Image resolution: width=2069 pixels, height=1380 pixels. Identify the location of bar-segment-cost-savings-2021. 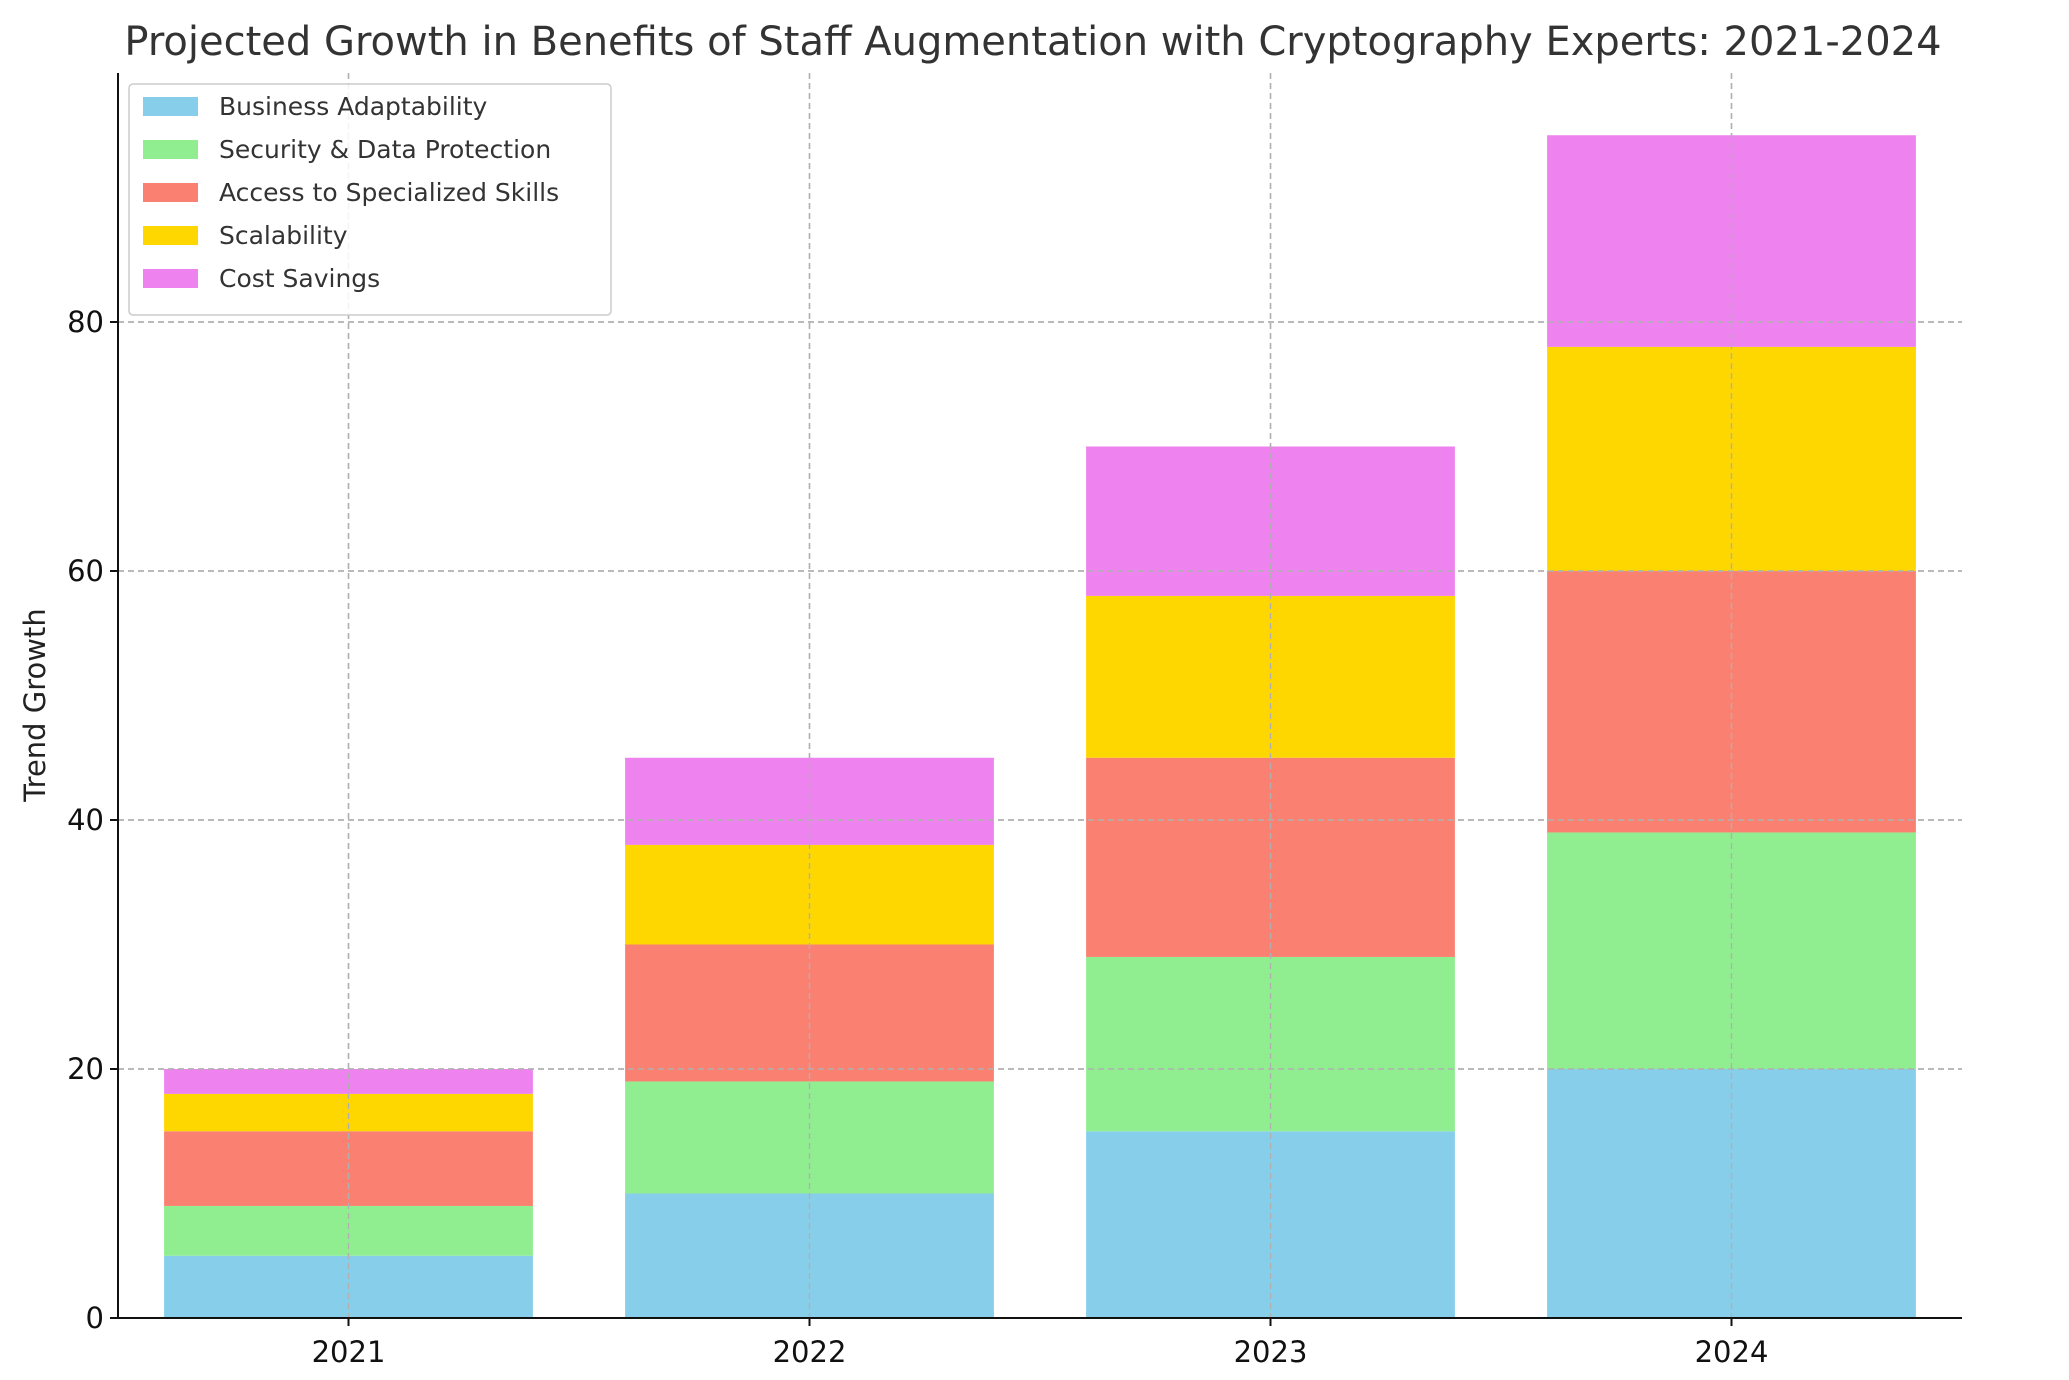
(348, 1081).